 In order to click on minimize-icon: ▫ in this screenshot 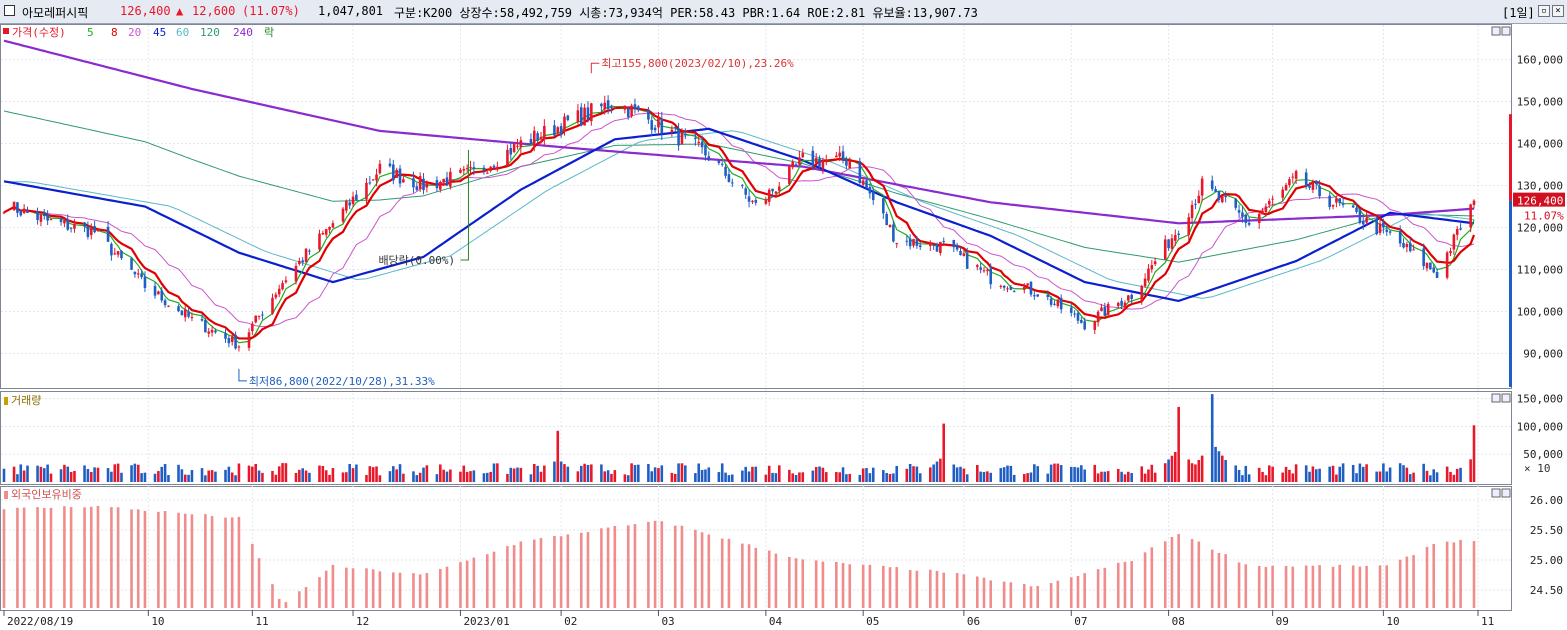, I will do `click(1544, 11)`.